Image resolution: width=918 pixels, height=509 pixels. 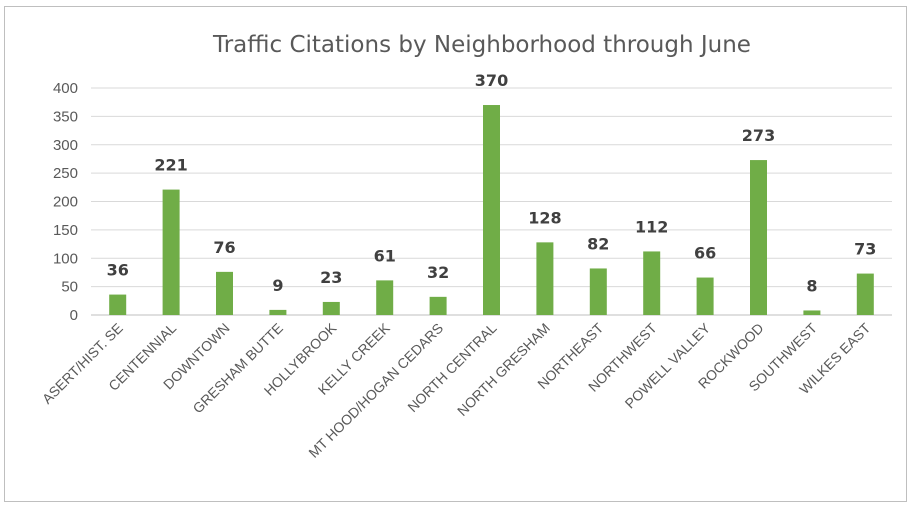 What do you see at coordinates (118, 270) in the screenshot?
I see `data-label: 36` at bounding box center [118, 270].